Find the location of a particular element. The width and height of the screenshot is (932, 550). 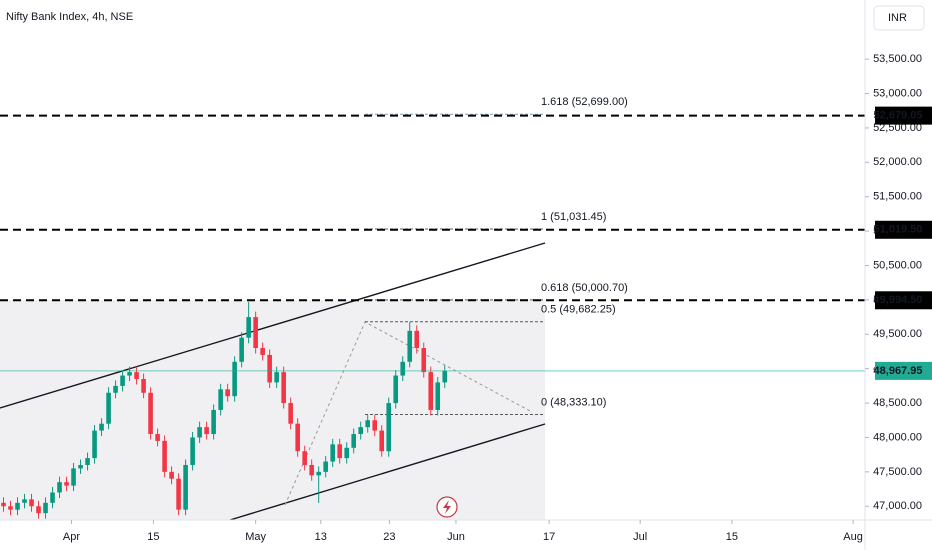

y-tick-label: 51,500.00 is located at coordinates (897, 197).